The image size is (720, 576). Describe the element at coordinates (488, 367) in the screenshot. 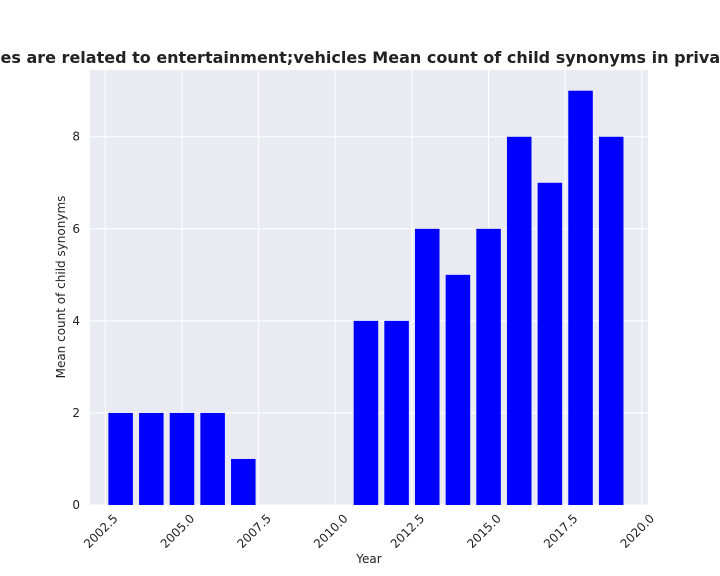

I see `bar-2015` at that location.